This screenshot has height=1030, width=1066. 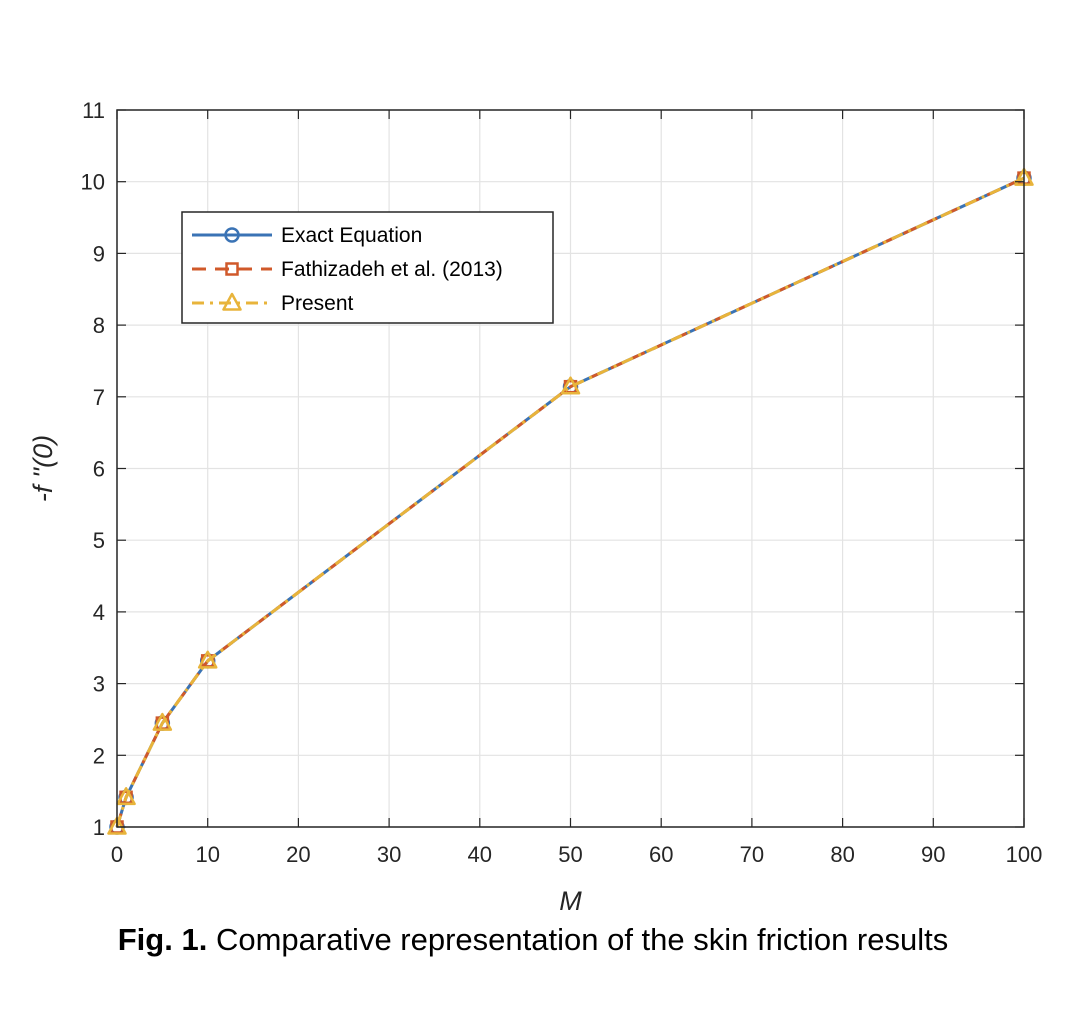 I want to click on x-tick-label: 100, so click(x=1024, y=854).